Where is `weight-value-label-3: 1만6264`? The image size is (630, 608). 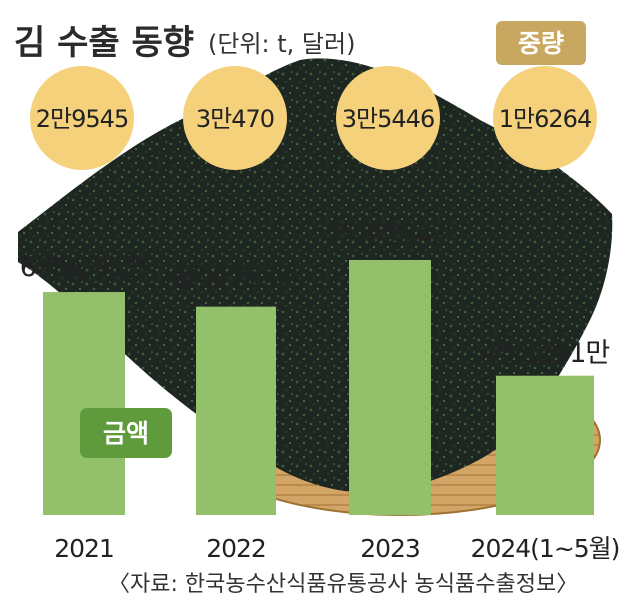 weight-value-label-3: 1만6264 is located at coordinates (545, 119).